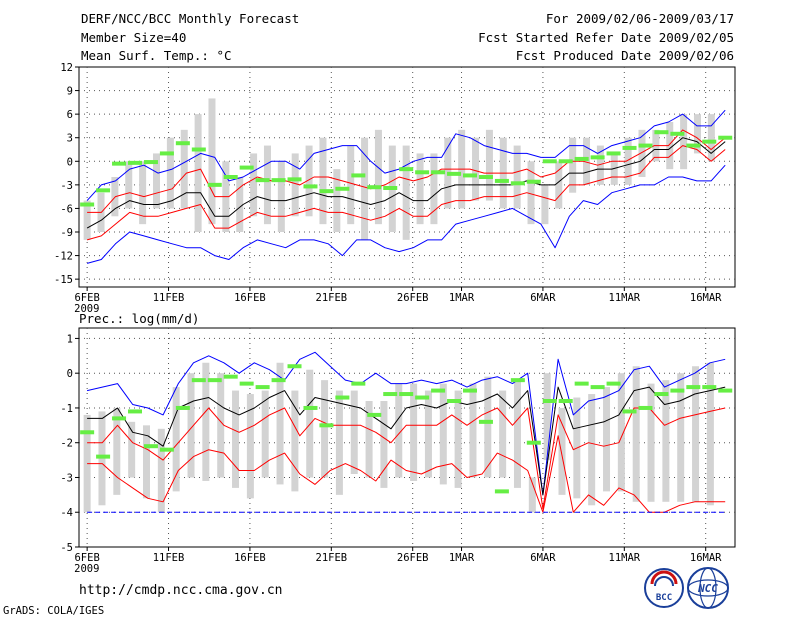  Describe the element at coordinates (181, 590) in the screenshot. I see `source-url: http://cmdp.ncc.cma.gov.cn` at that location.